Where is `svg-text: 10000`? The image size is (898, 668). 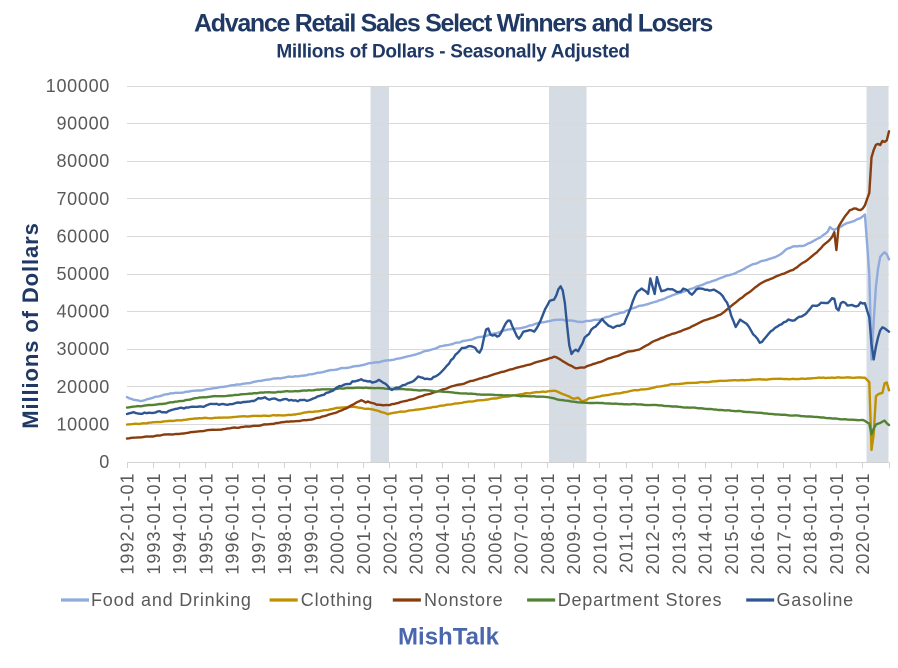 svg-text: 10000 is located at coordinates (83, 424).